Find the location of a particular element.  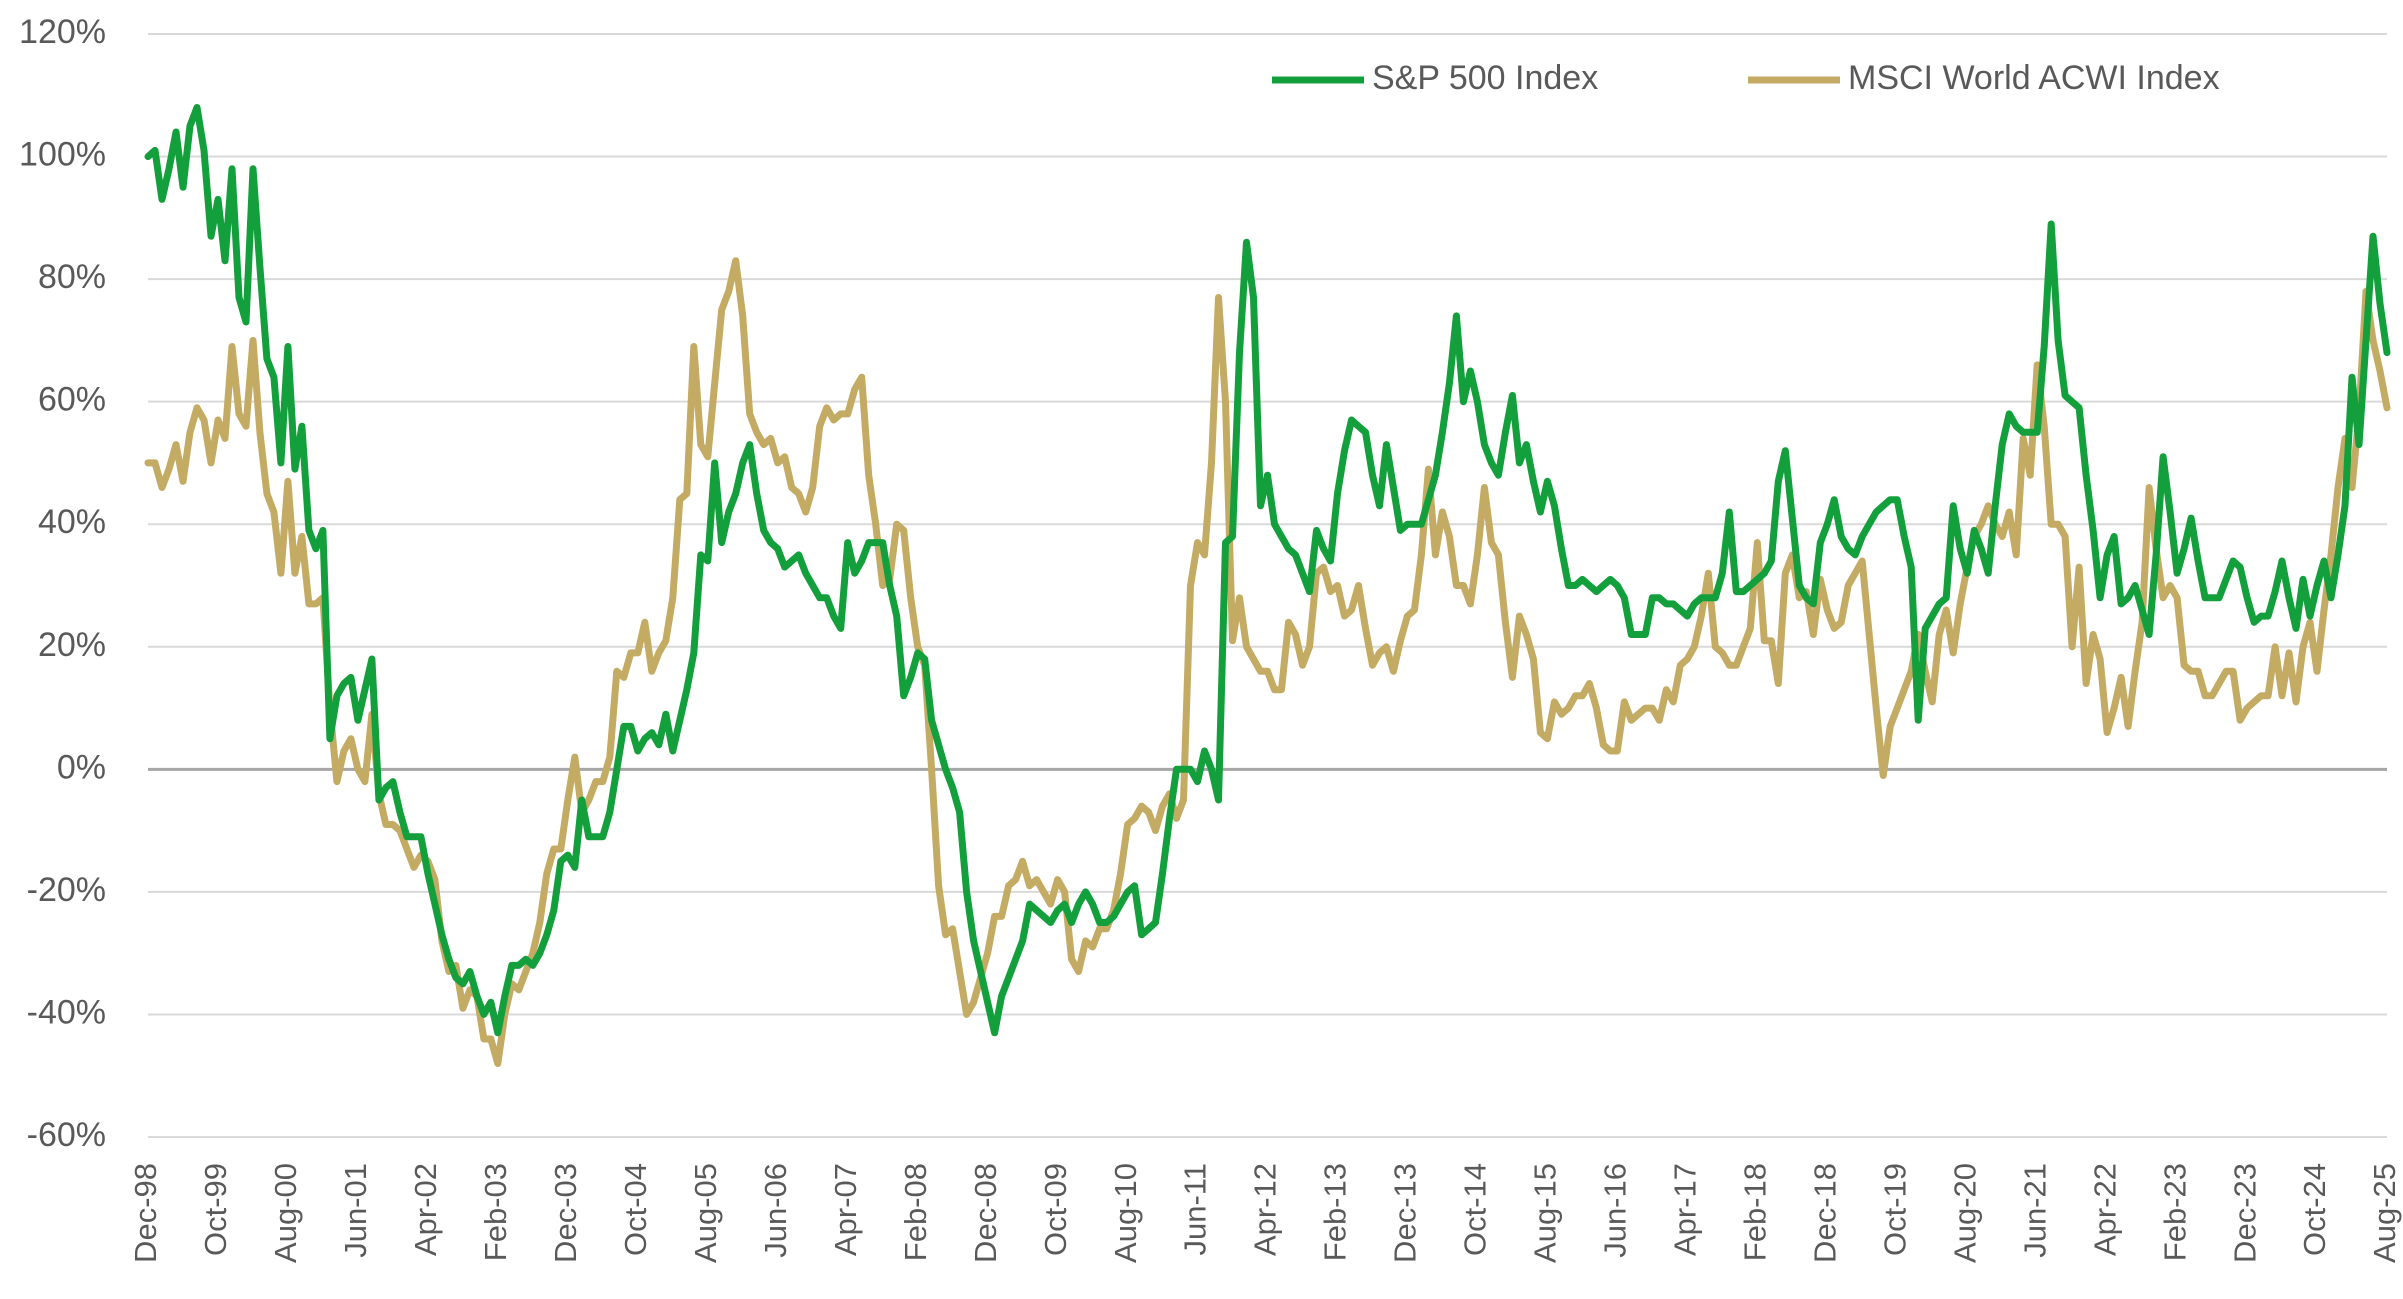

y-tick-label: 40% is located at coordinates (72, 522).